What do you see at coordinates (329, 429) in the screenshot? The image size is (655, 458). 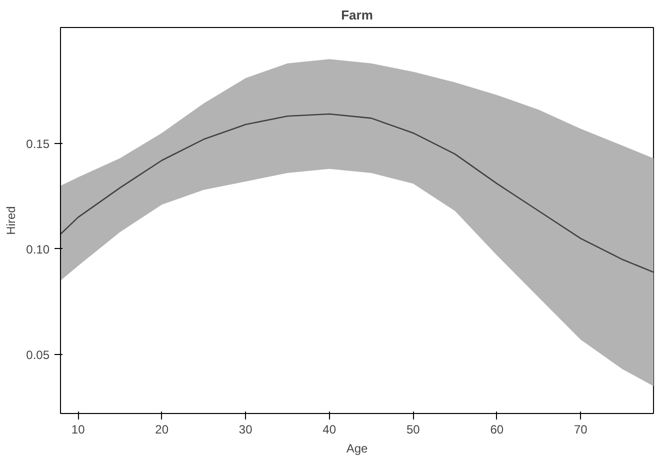 I see `x-tick-label: 40` at bounding box center [329, 429].